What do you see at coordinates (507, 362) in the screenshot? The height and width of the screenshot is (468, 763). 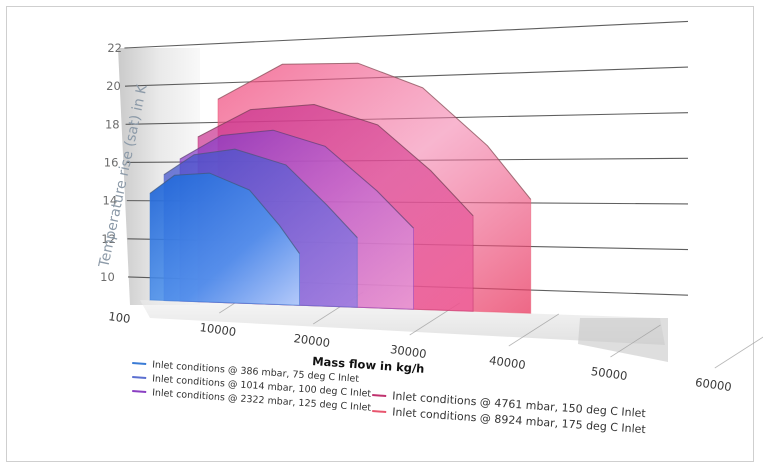 I see `x-tick-label: 40000` at bounding box center [507, 362].